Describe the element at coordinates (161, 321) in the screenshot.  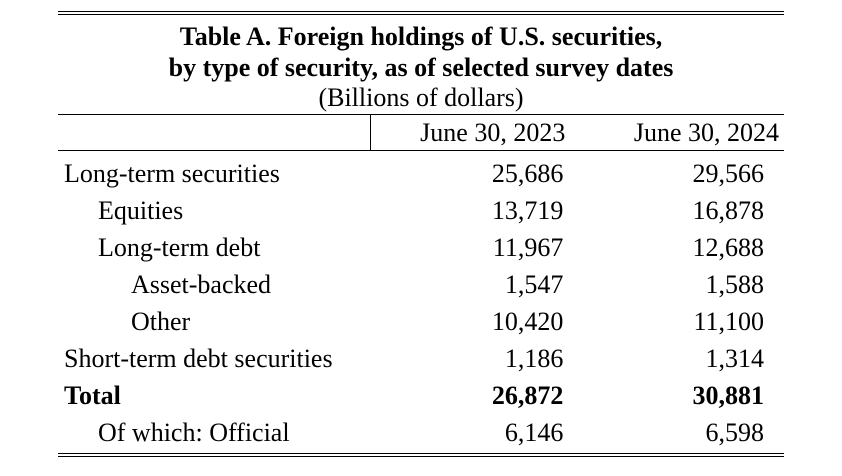
I see `row-label: Other` at that location.